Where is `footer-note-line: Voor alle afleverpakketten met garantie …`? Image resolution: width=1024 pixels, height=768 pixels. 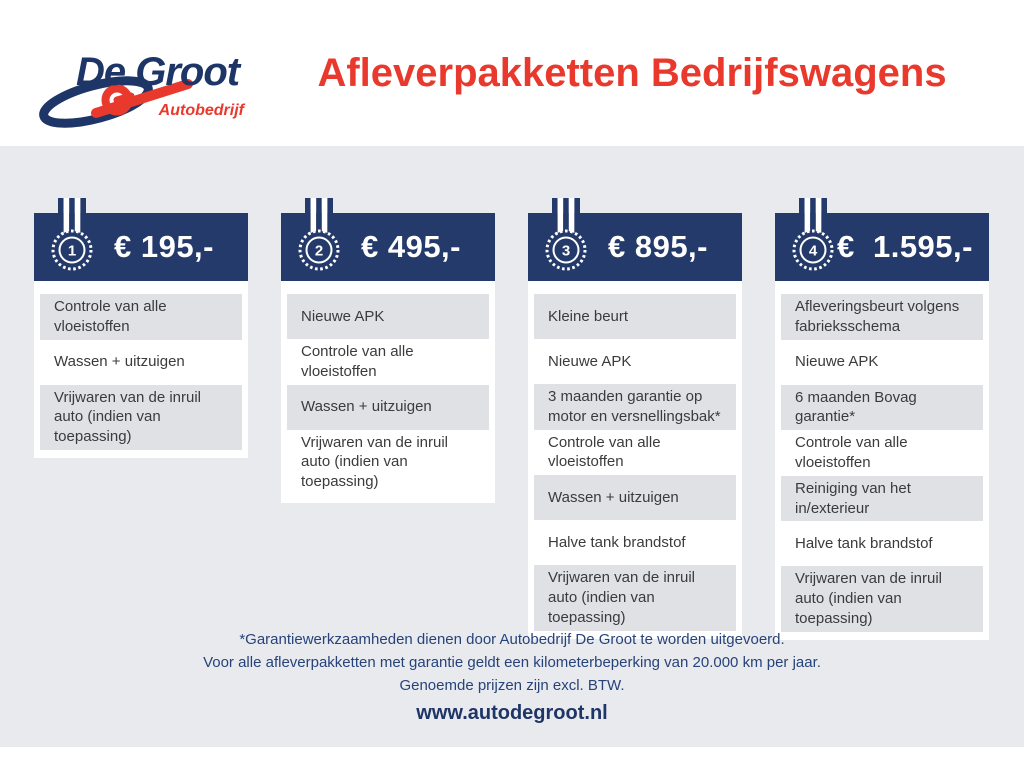 footer-note-line: Voor alle afleverpakketten met garantie … is located at coordinates (512, 662).